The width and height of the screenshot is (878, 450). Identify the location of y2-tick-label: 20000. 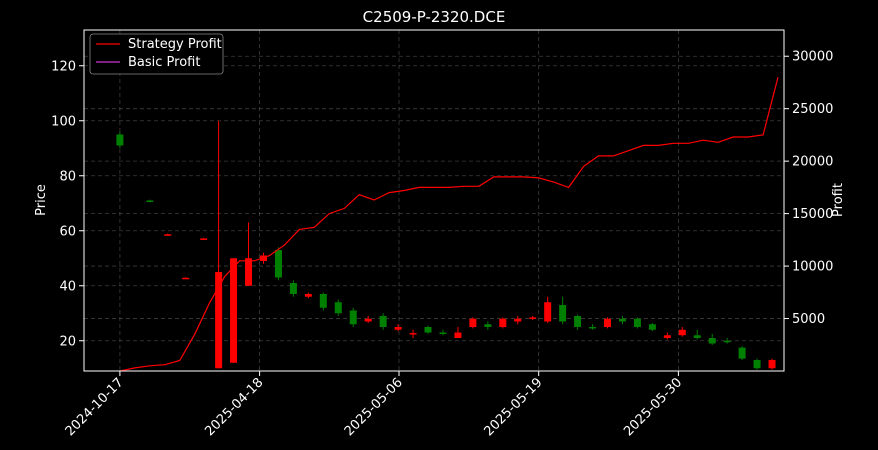
(812, 162).